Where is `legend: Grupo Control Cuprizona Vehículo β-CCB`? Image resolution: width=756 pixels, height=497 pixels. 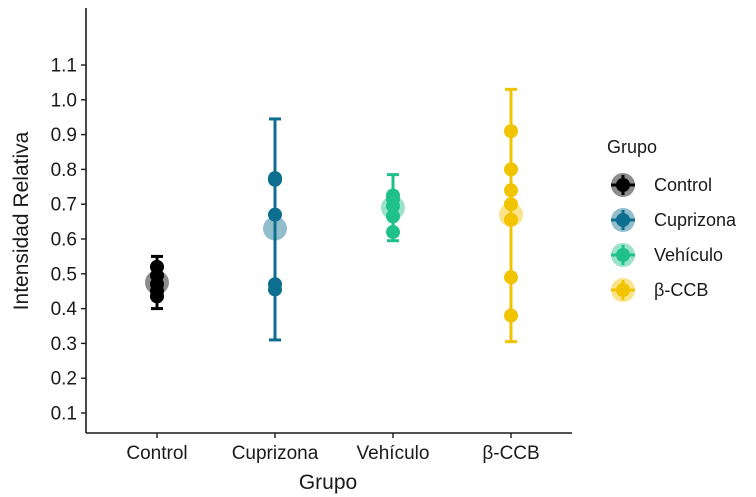
legend: Grupo Control Cuprizona Vehículo β-CCB is located at coordinates (672, 219).